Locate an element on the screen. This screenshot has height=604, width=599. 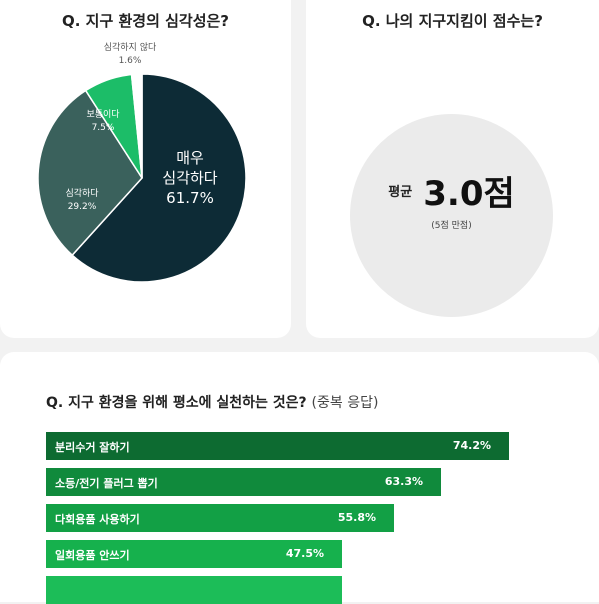
pie-slice-label: 매우 심각하다 61.7% is located at coordinates (189, 178).